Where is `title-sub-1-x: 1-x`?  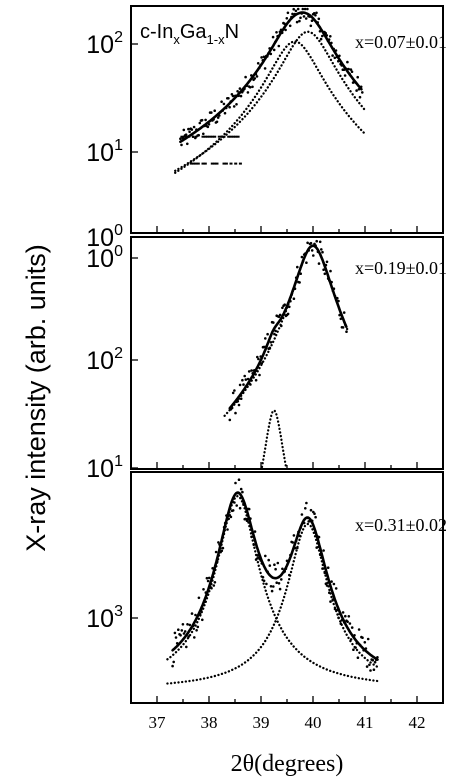
title-sub-1-x: 1-x is located at coordinates (216, 39).